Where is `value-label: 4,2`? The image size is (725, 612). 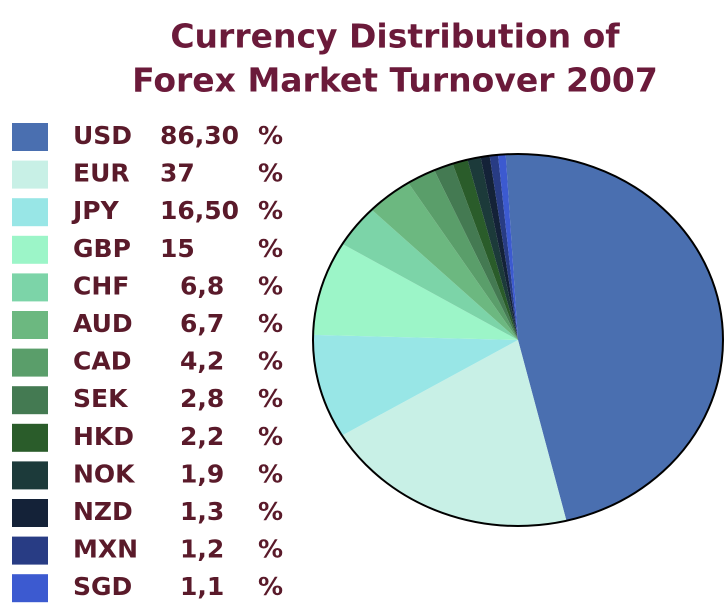
value-label: 4,2 is located at coordinates (202, 361).